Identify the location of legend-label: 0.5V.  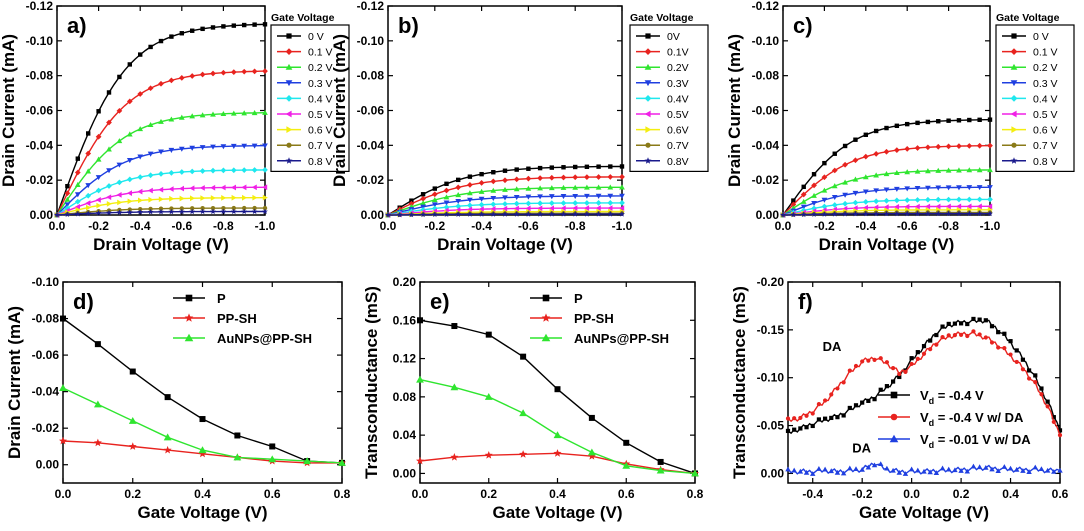
(678, 115).